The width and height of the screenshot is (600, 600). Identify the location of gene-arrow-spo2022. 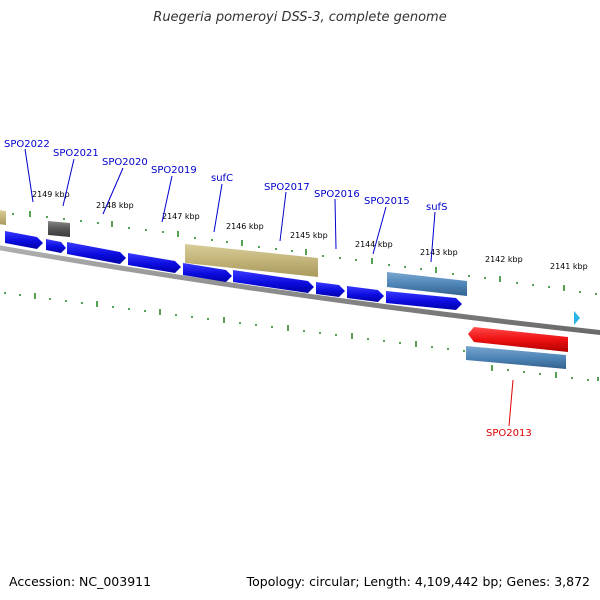
(24, 240).